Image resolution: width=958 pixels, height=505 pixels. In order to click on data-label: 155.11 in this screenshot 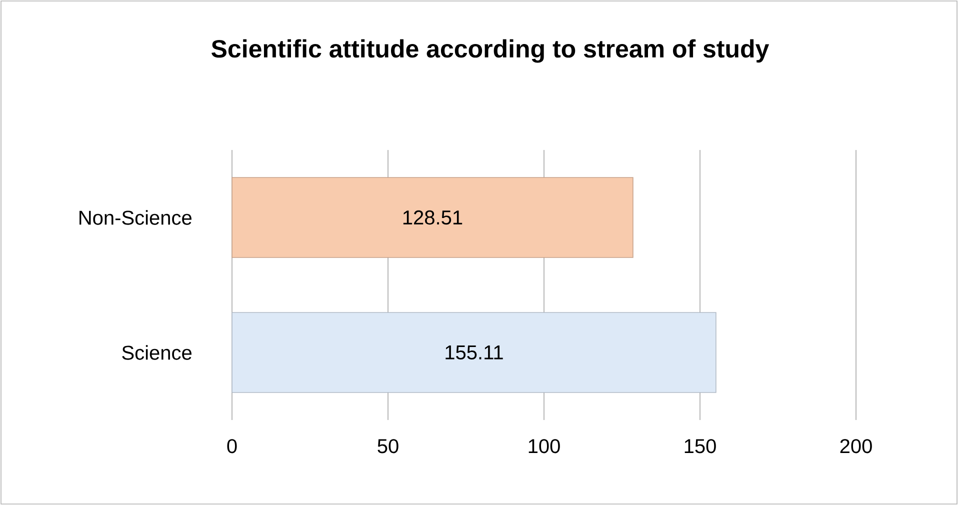, I will do `click(474, 353)`.